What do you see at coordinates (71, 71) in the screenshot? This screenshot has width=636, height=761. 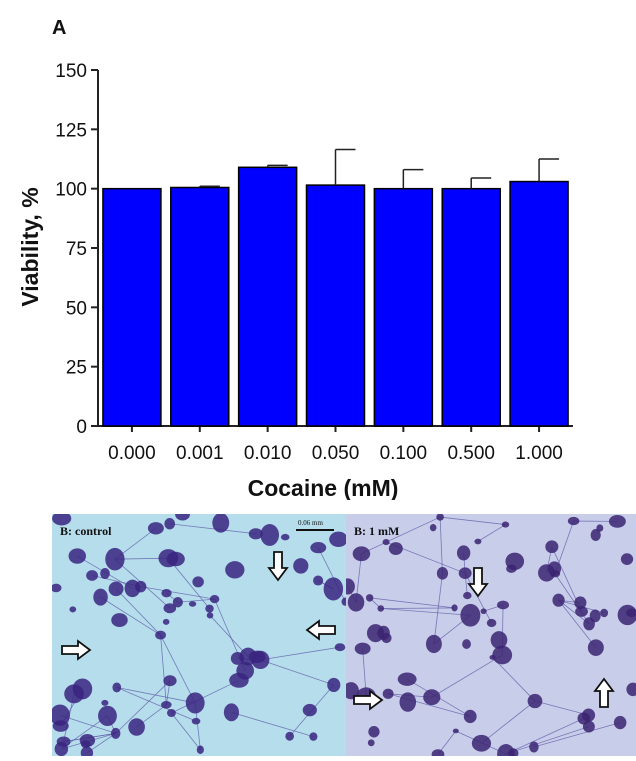 I see `y-tick-label: 150` at bounding box center [71, 71].